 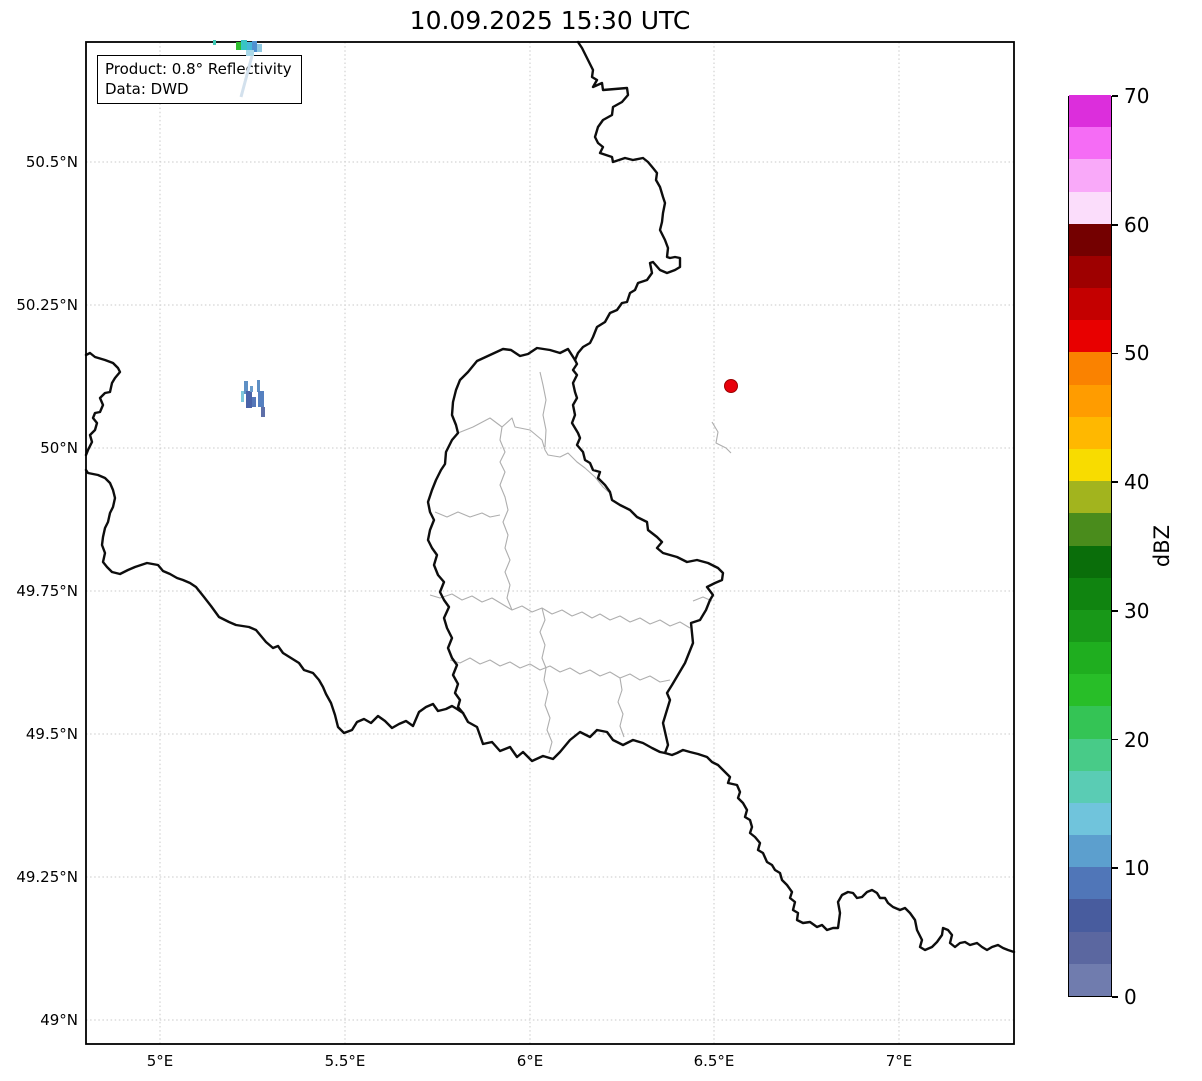 I want to click on colorbar-tick-label: 20, so click(x=1137, y=739).